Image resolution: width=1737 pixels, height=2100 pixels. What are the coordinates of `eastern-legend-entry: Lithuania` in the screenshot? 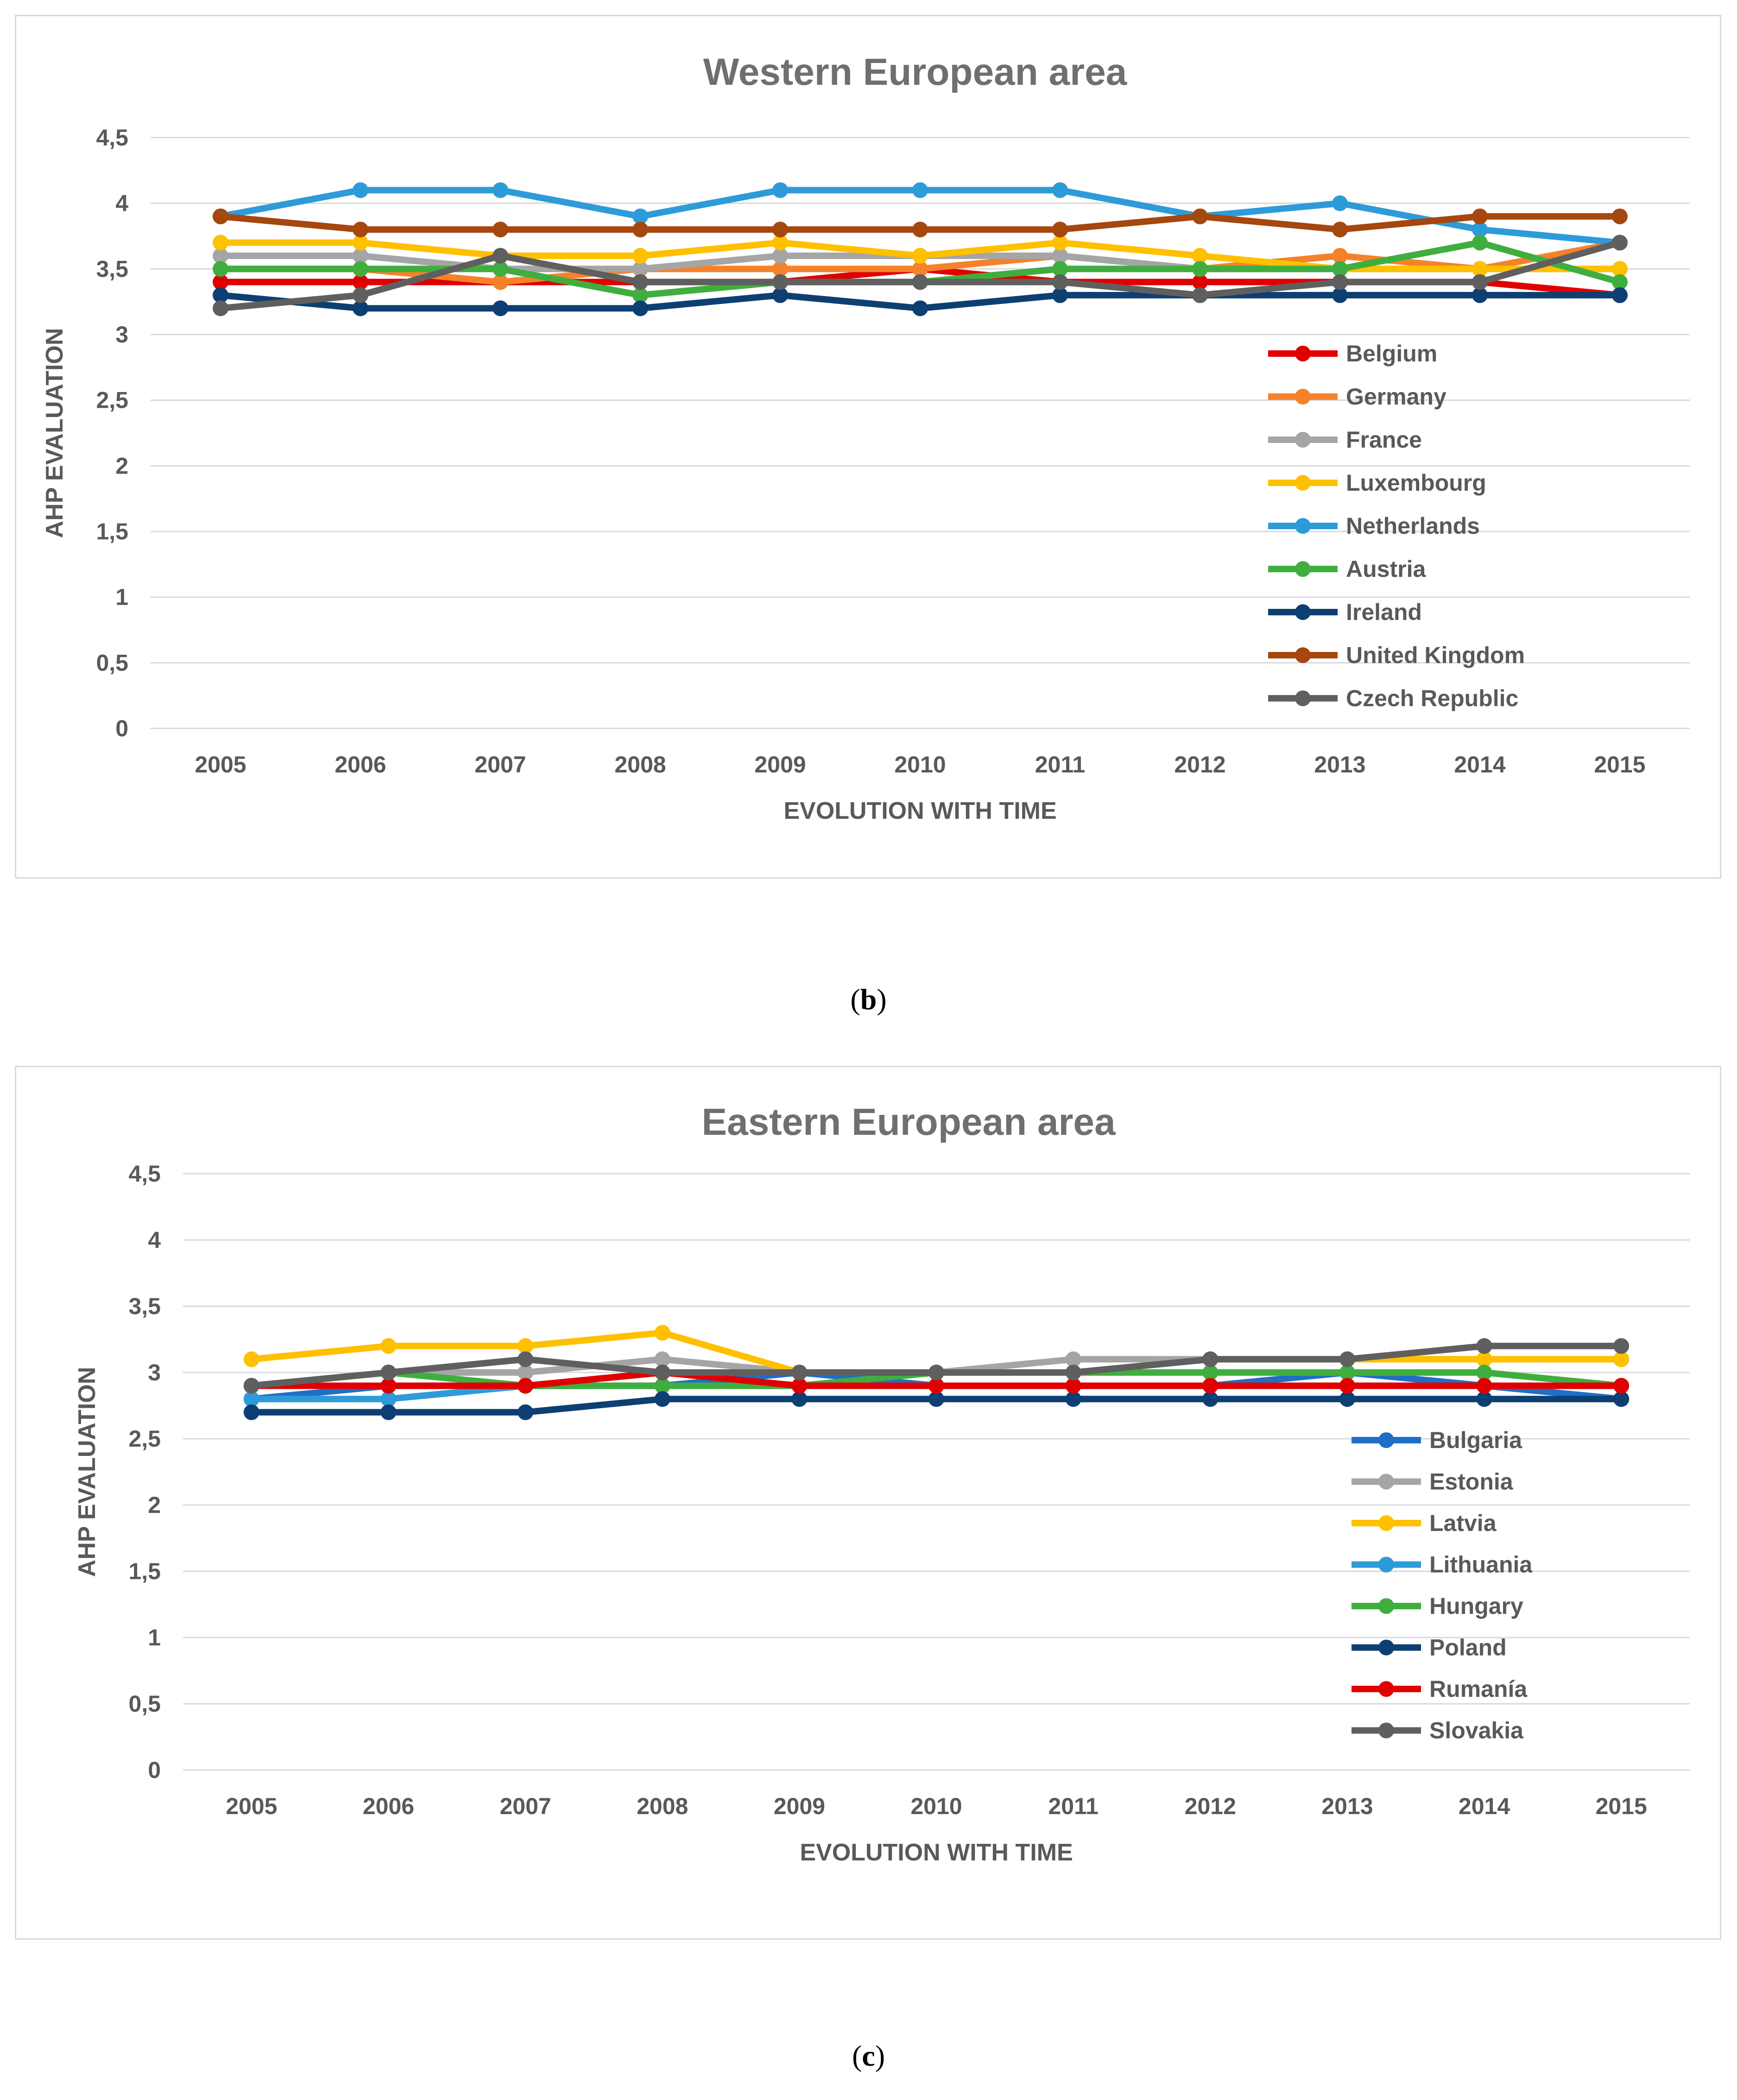 It's located at (1442, 1565).